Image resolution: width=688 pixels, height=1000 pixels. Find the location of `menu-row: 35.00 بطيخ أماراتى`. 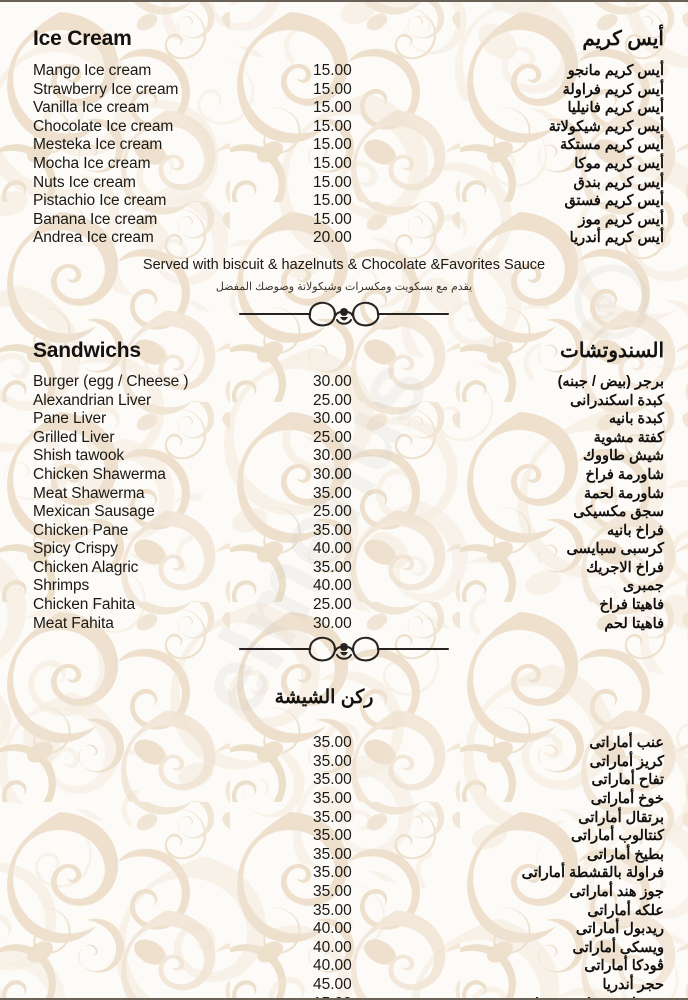

menu-row: 35.00 بطيخ أماراتى is located at coordinates (348, 855).